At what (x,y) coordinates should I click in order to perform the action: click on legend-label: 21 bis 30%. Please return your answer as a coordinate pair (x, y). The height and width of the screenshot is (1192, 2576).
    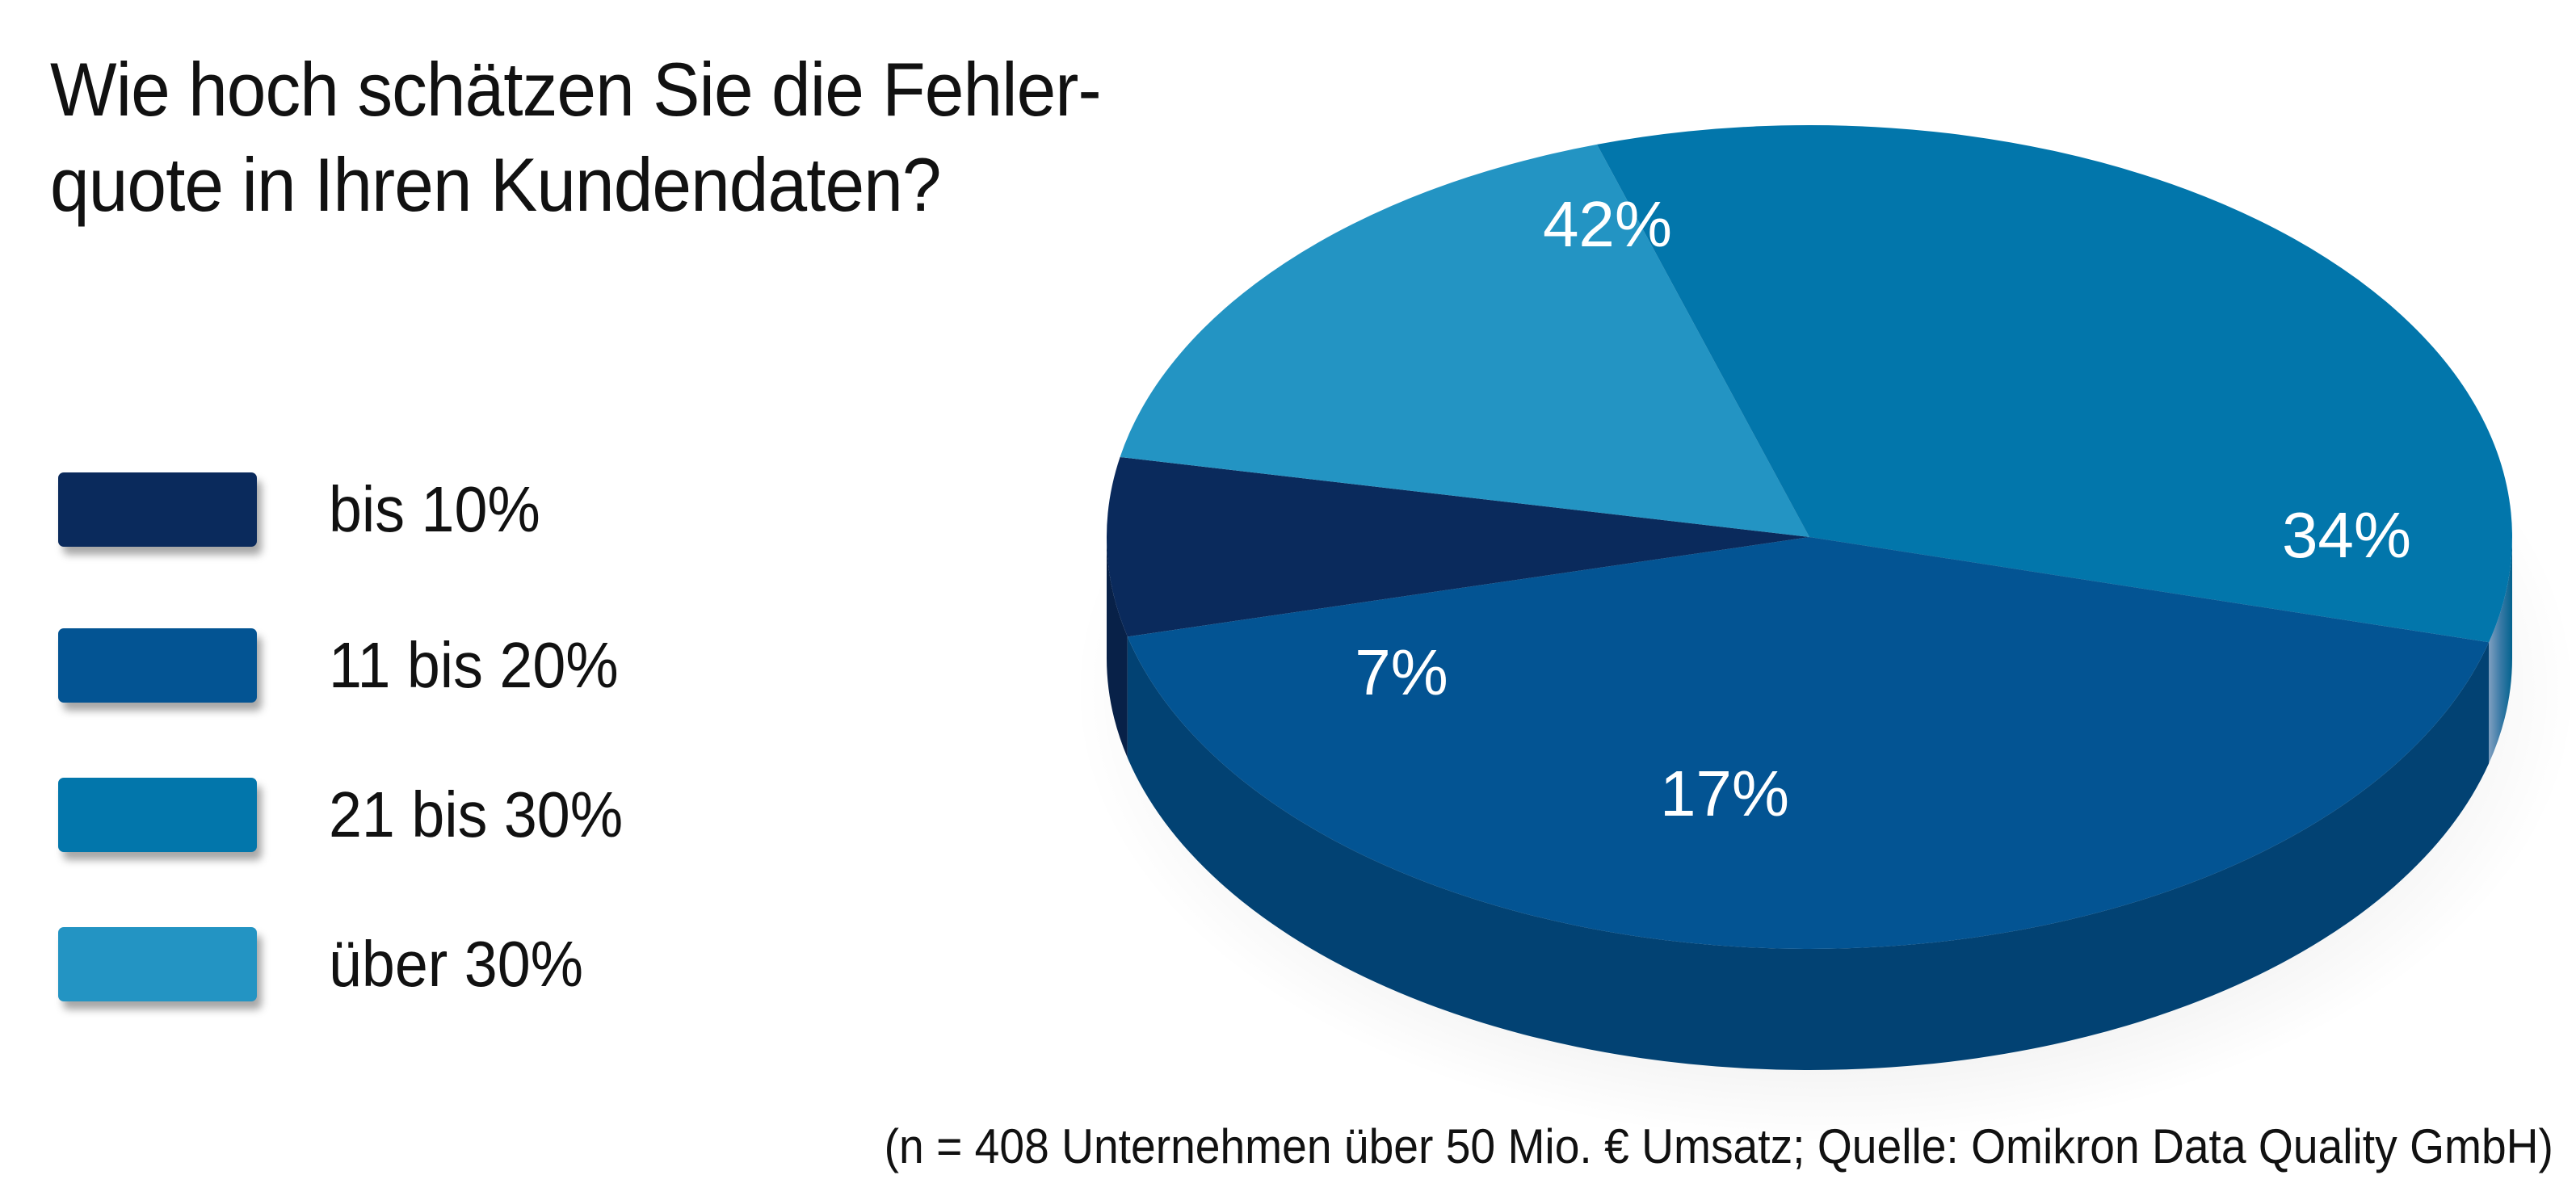
    Looking at the image, I should click on (476, 814).